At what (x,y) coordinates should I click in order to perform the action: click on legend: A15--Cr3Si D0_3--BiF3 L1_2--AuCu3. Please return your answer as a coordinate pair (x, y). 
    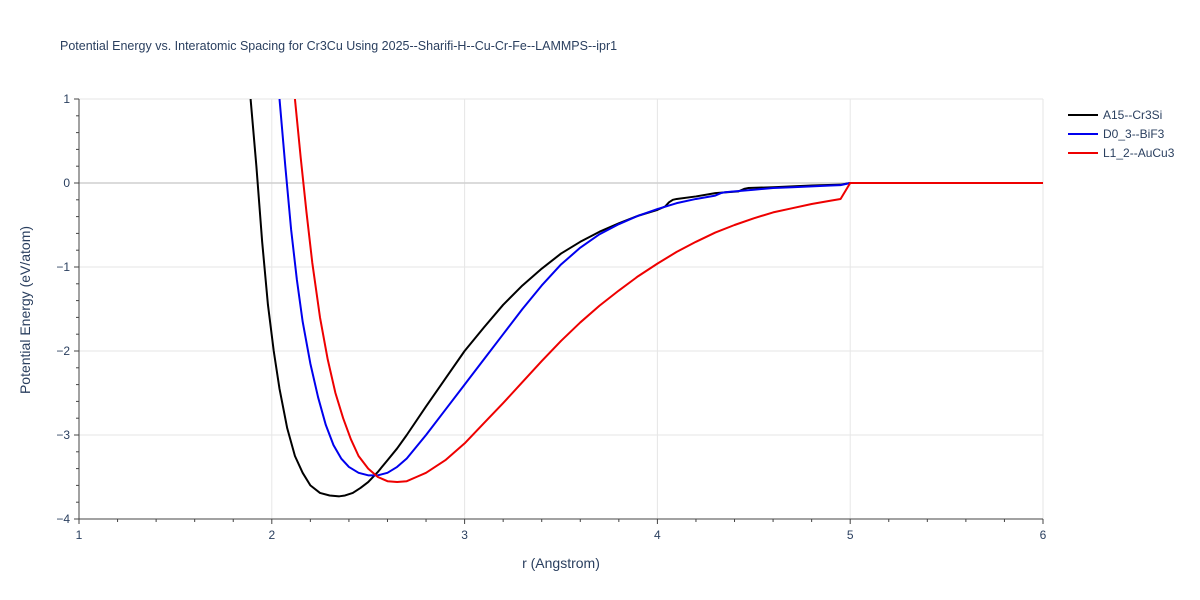
    Looking at the image, I should click on (1121, 134).